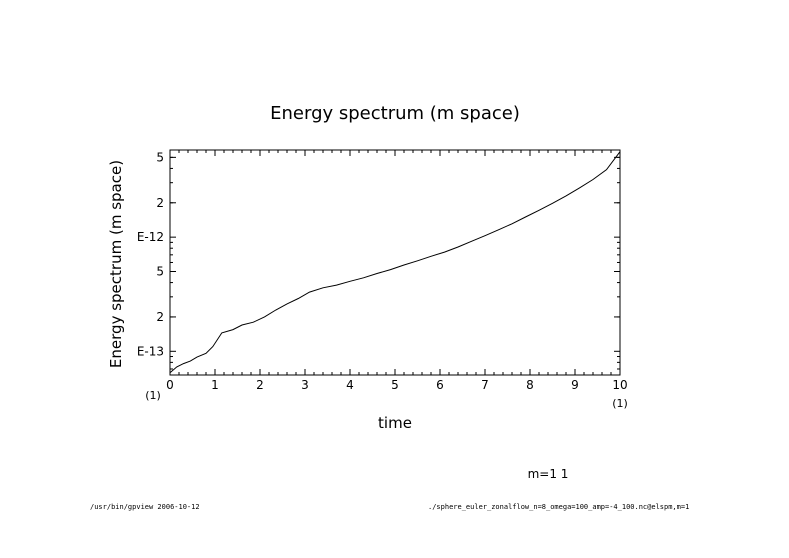  I want to click on x-tick-label: 10, so click(619, 385).